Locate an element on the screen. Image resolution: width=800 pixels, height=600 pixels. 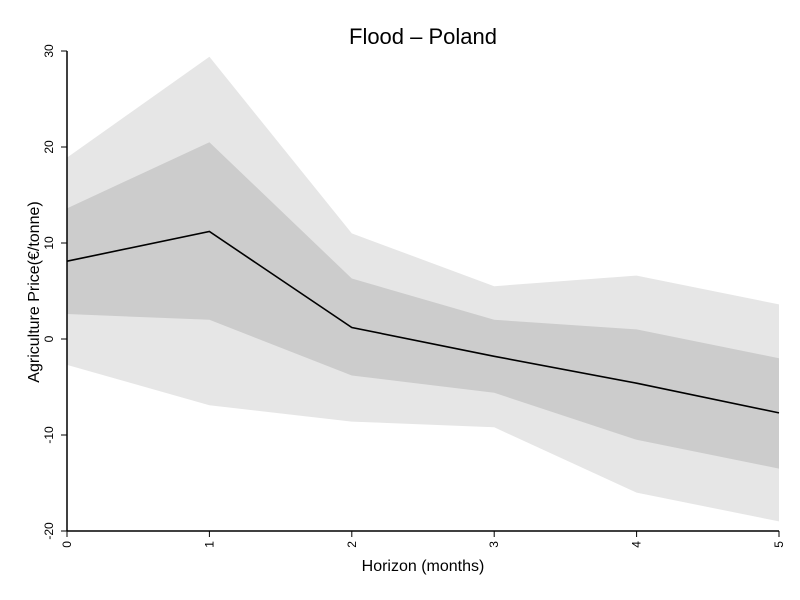
chart-title: Flood – Poland is located at coordinates (423, 36).